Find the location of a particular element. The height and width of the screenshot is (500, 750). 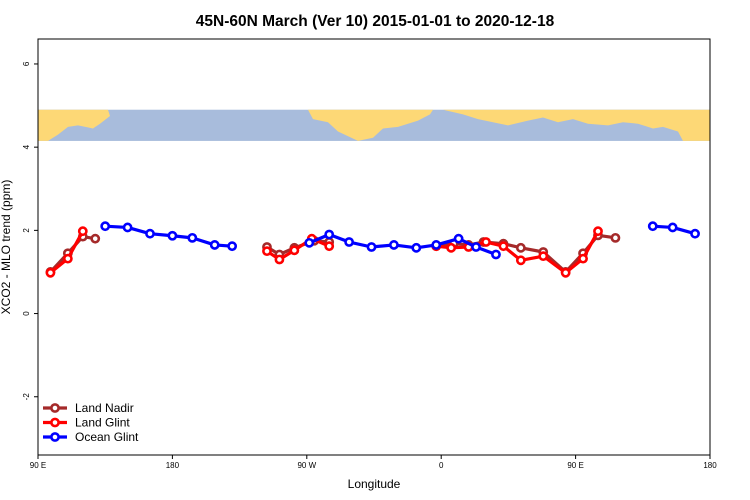

y-tick-label: 2 is located at coordinates (26, 230).